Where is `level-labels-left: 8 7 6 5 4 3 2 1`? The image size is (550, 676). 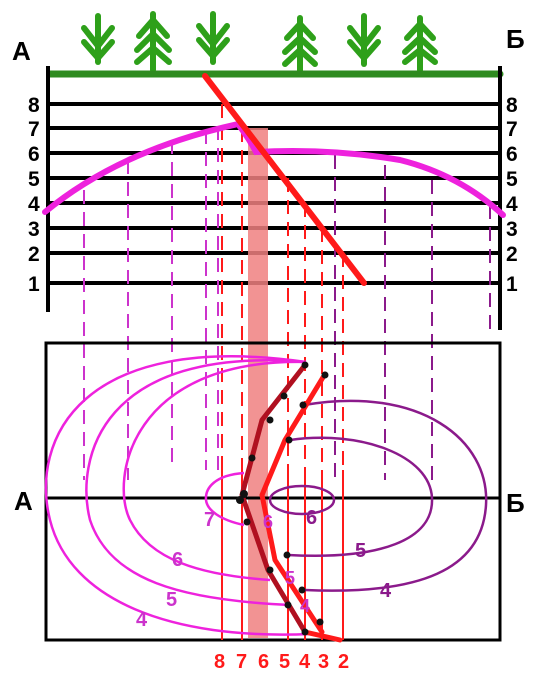
level-labels-left: 8 7 6 5 4 3 2 1 is located at coordinates (34, 195).